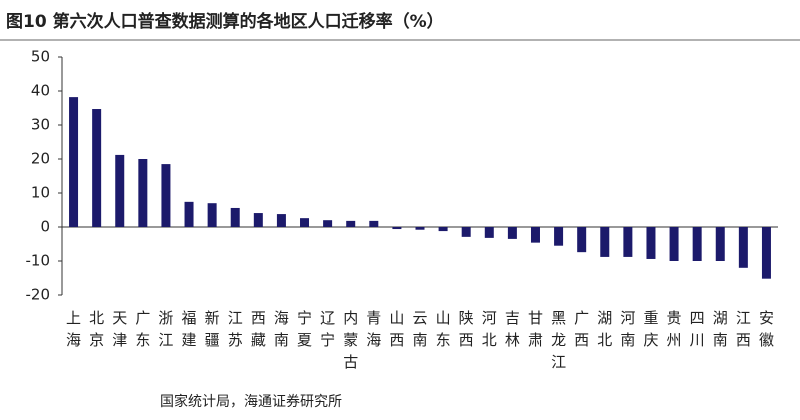  Describe the element at coordinates (165, 329) in the screenshot. I see `x-tick-label: 浙江` at that location.